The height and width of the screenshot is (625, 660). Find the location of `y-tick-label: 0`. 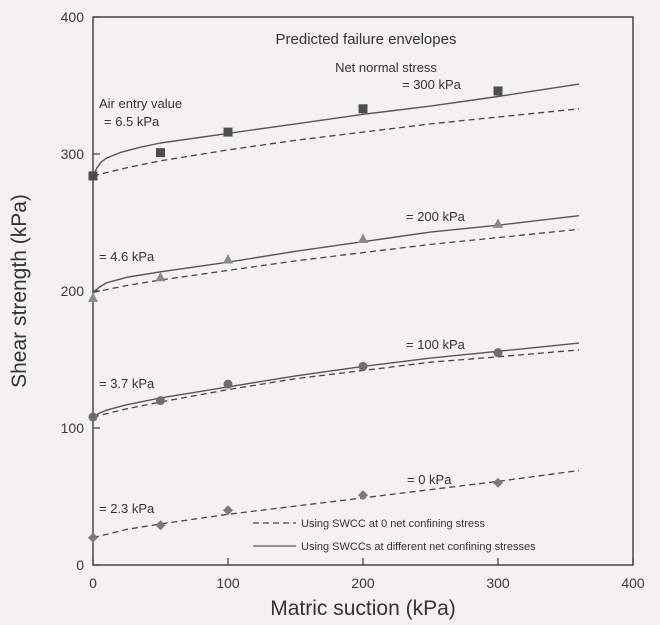

y-tick-label: 0 is located at coordinates (80, 565).